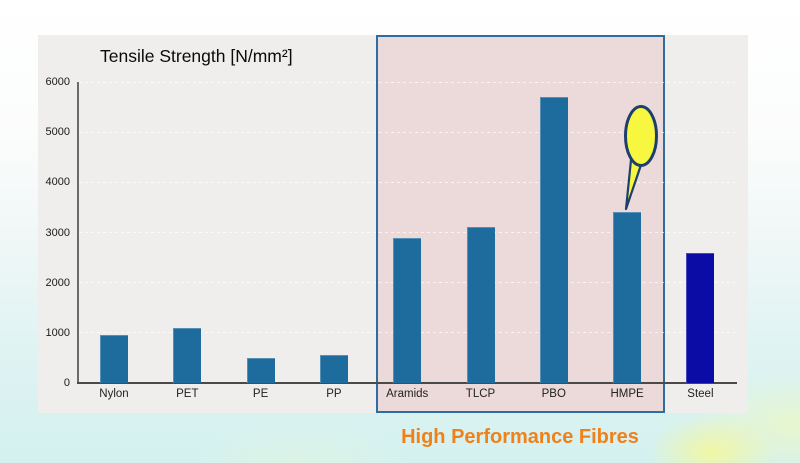 This screenshot has height=463, width=800. Describe the element at coordinates (407, 383) in the screenshot. I see `x-axis-line` at that location.